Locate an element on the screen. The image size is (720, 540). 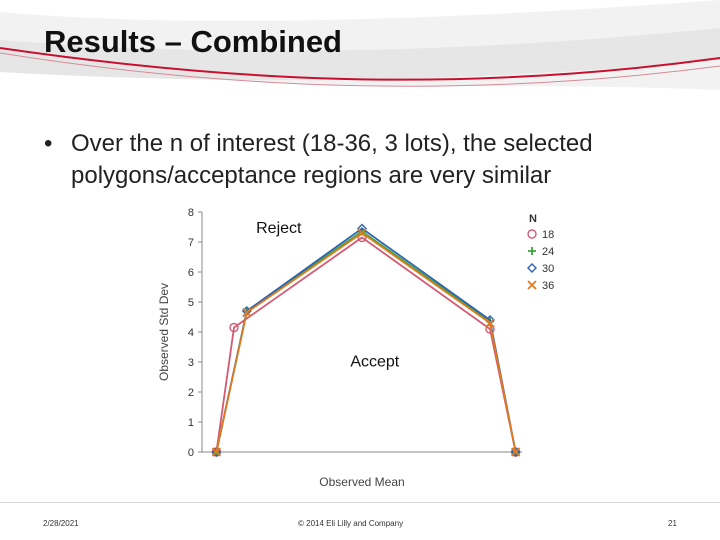
x-axis-title: Observed Mean is located at coordinates (361, 482).